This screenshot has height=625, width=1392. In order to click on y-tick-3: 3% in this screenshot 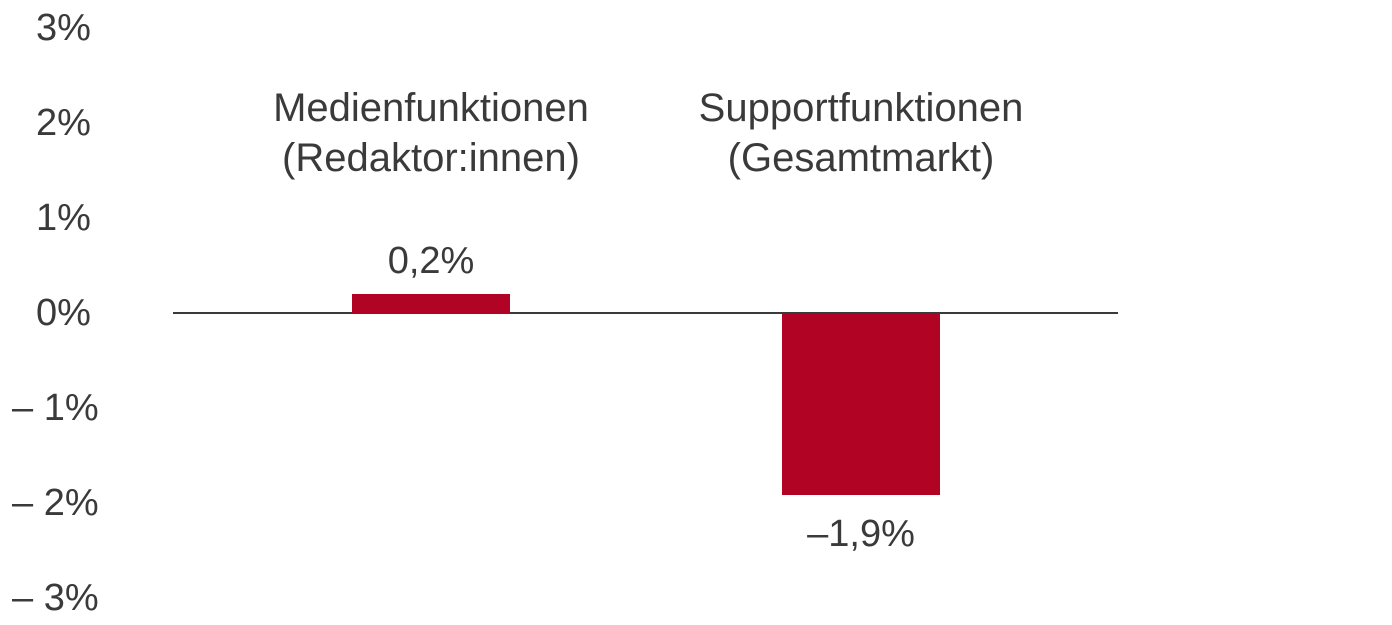, I will do `click(63, 28)`.